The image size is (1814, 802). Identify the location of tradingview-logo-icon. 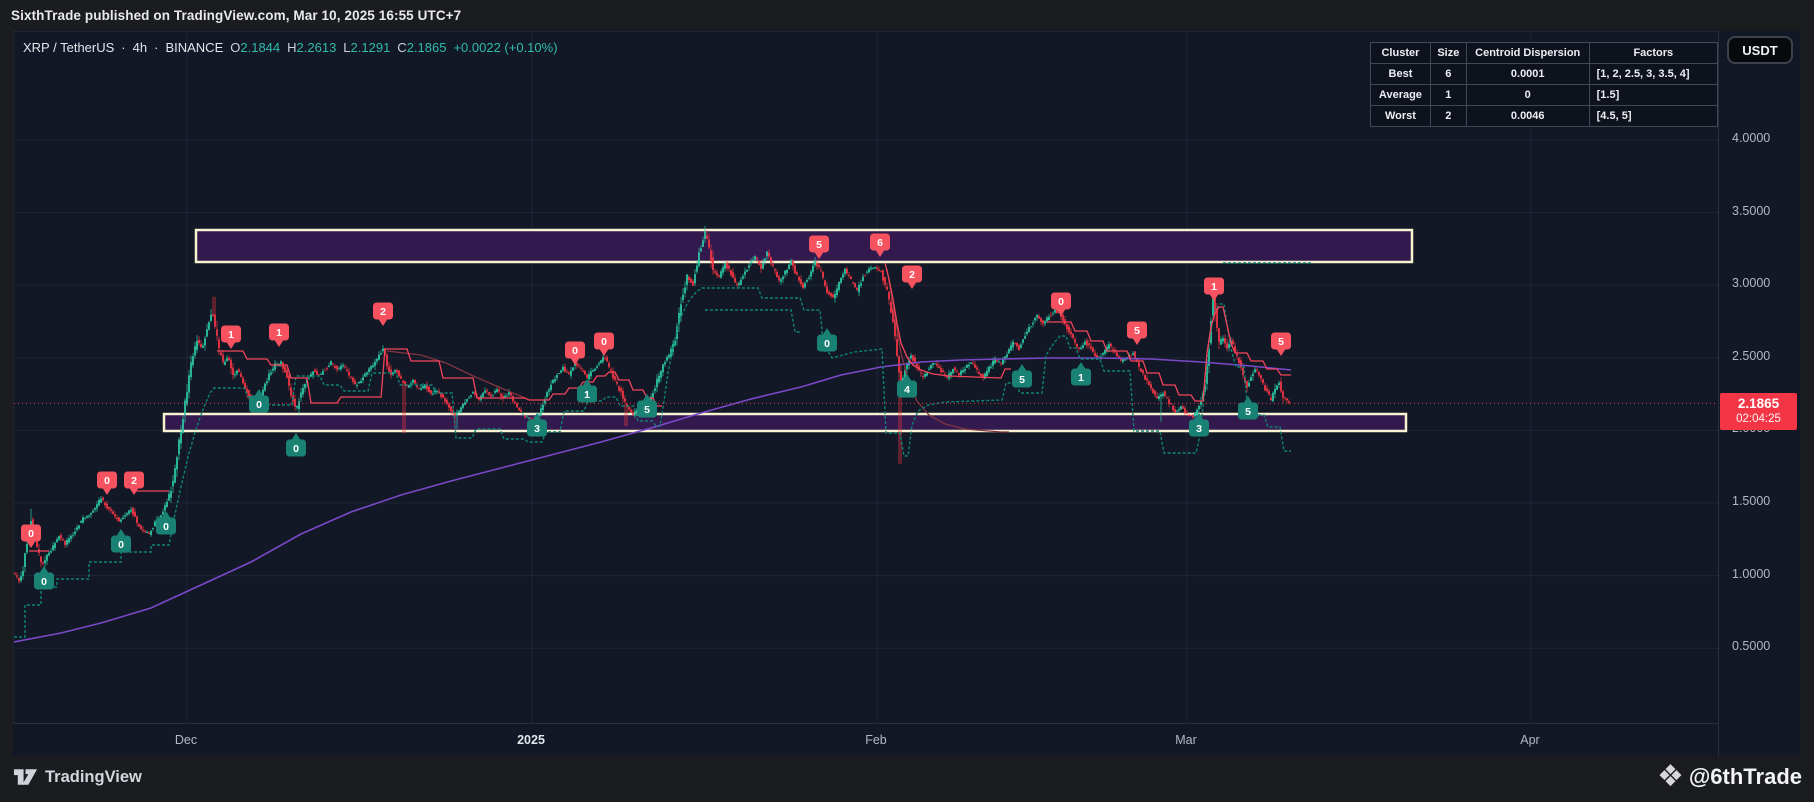
(25, 777).